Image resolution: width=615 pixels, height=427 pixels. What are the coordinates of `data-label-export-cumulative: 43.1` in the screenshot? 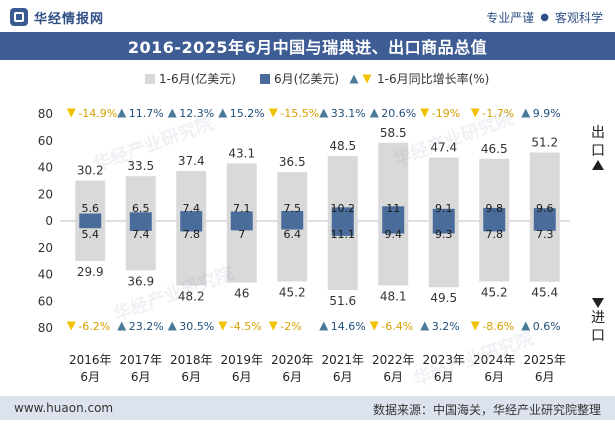 It's located at (241, 153).